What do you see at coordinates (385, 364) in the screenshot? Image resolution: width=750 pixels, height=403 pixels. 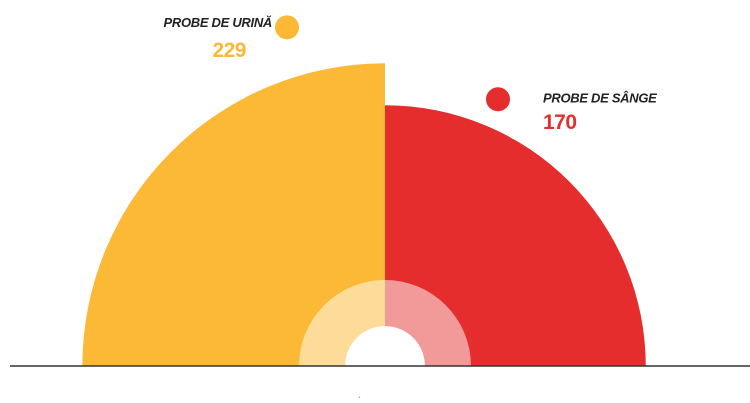 I see `center-hole` at bounding box center [385, 364].